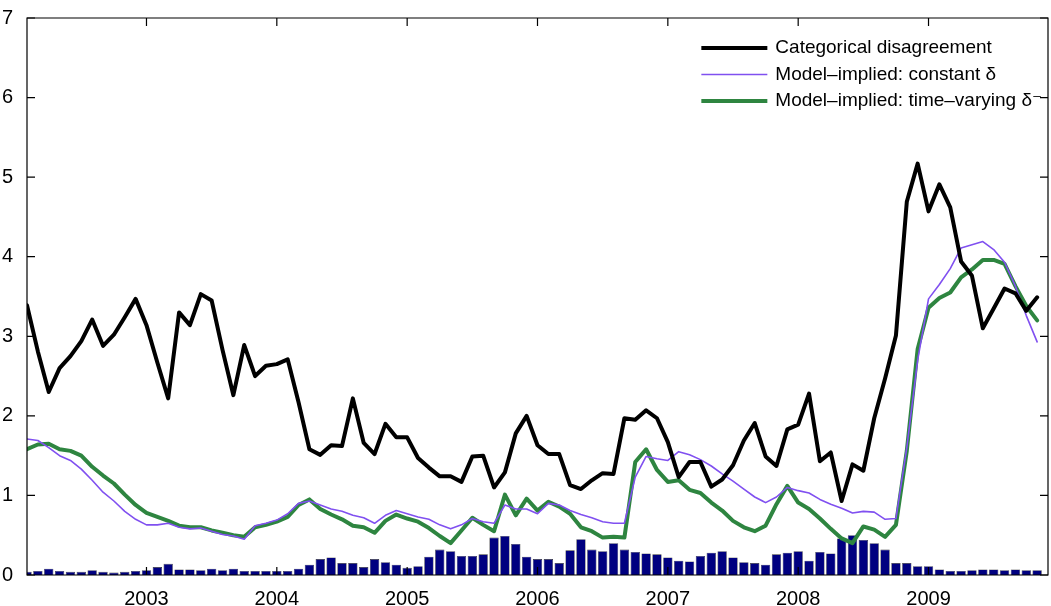 The width and height of the screenshot is (1051, 606). Describe the element at coordinates (798, 596) in the screenshot. I see `x-tick-label: 2008` at that location.